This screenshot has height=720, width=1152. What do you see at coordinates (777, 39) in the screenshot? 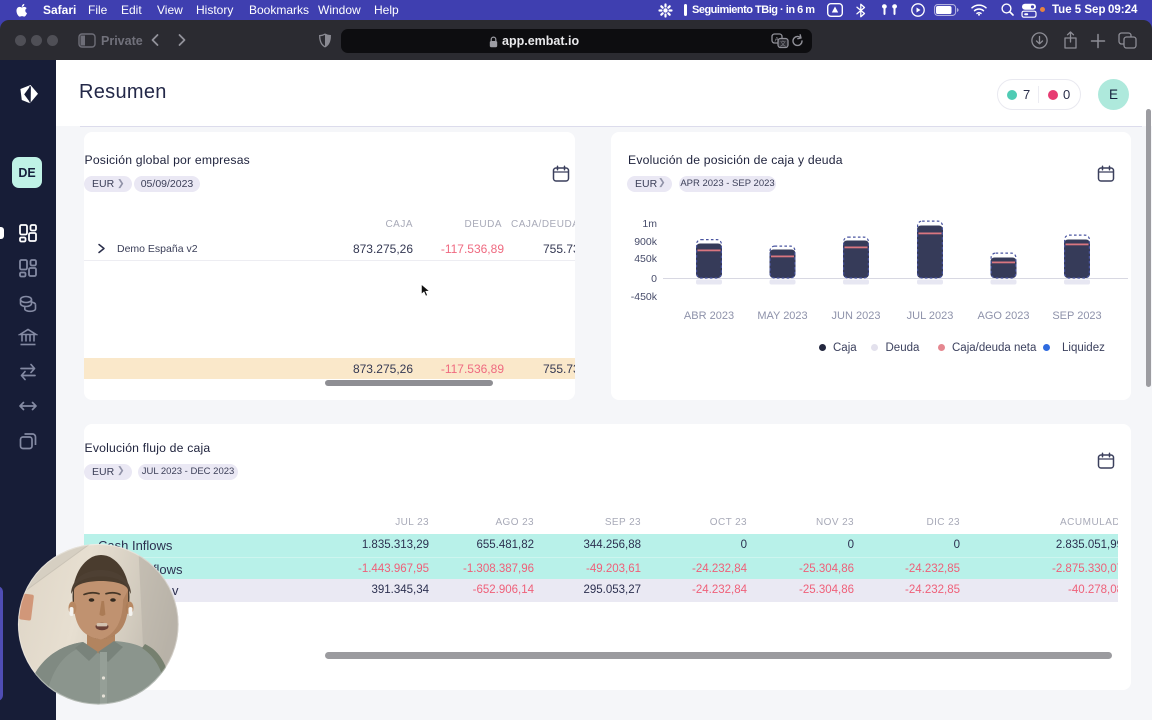
I see `svg-text: A` at bounding box center [777, 39].